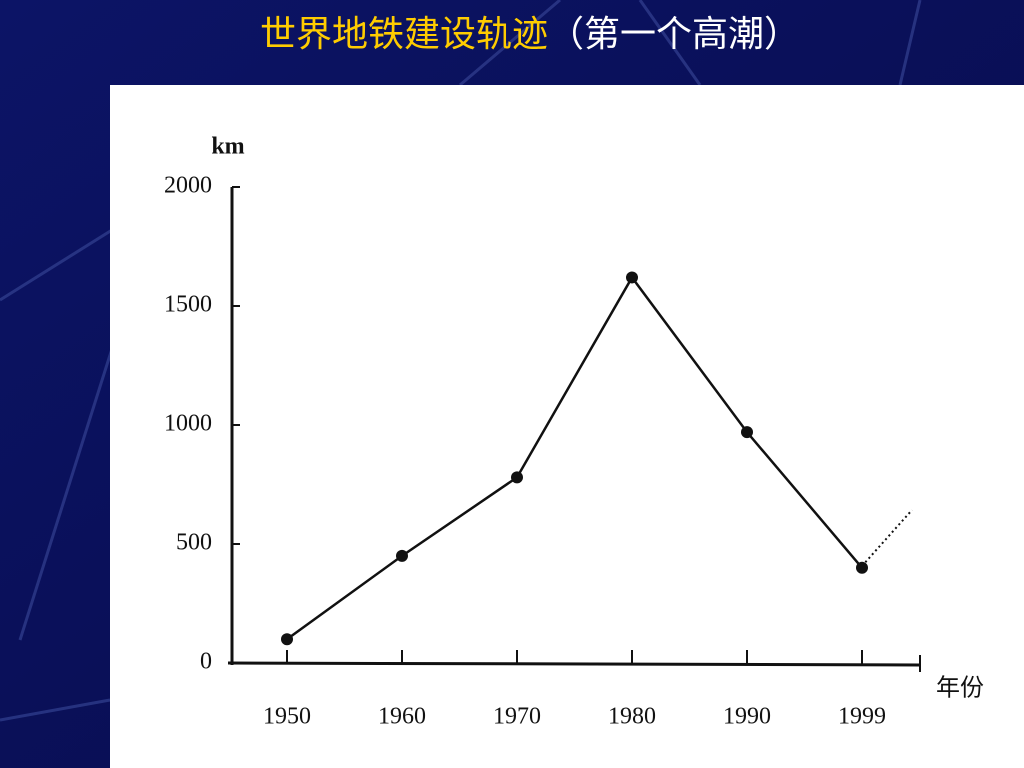 Image resolution: width=1024 pixels, height=768 pixels. Describe the element at coordinates (188, 186) in the screenshot. I see `y-tick-label: 2000` at that location.